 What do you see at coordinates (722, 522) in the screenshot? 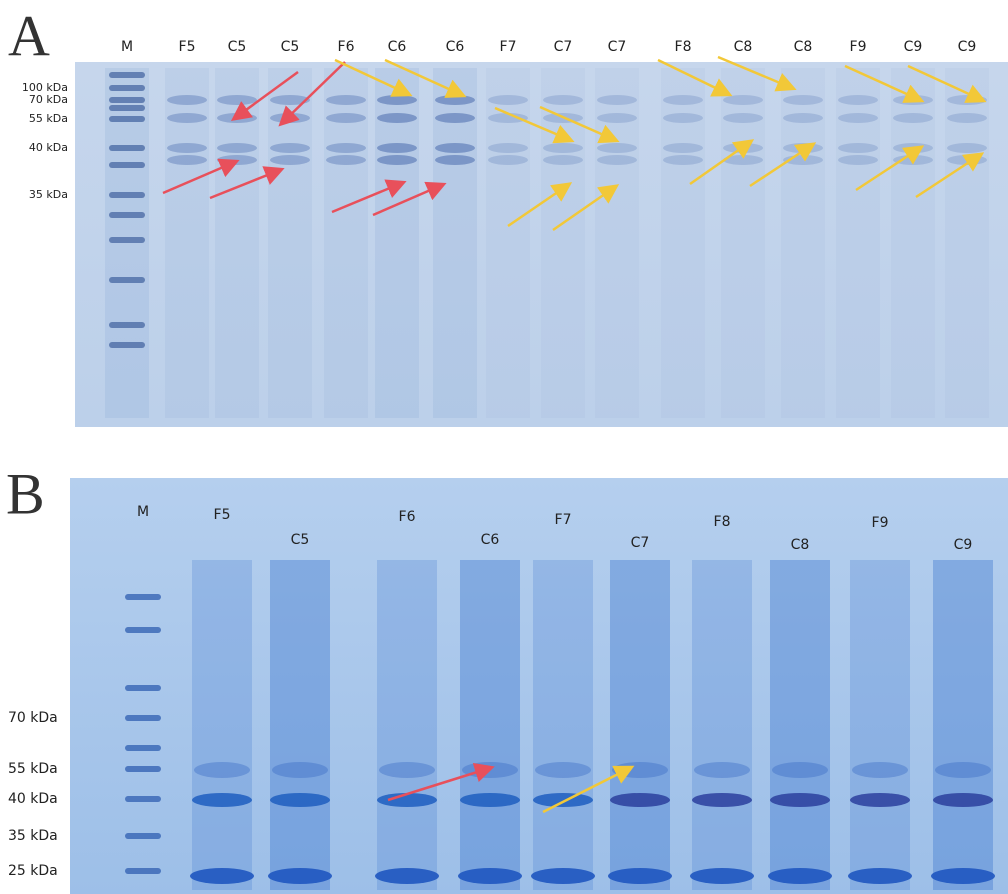
I see `lane-label: F8` at bounding box center [722, 522].